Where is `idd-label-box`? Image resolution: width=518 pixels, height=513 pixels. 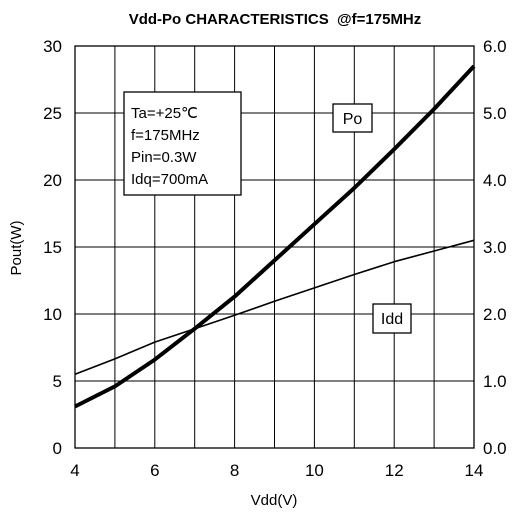 idd-label-box is located at coordinates (392, 318).